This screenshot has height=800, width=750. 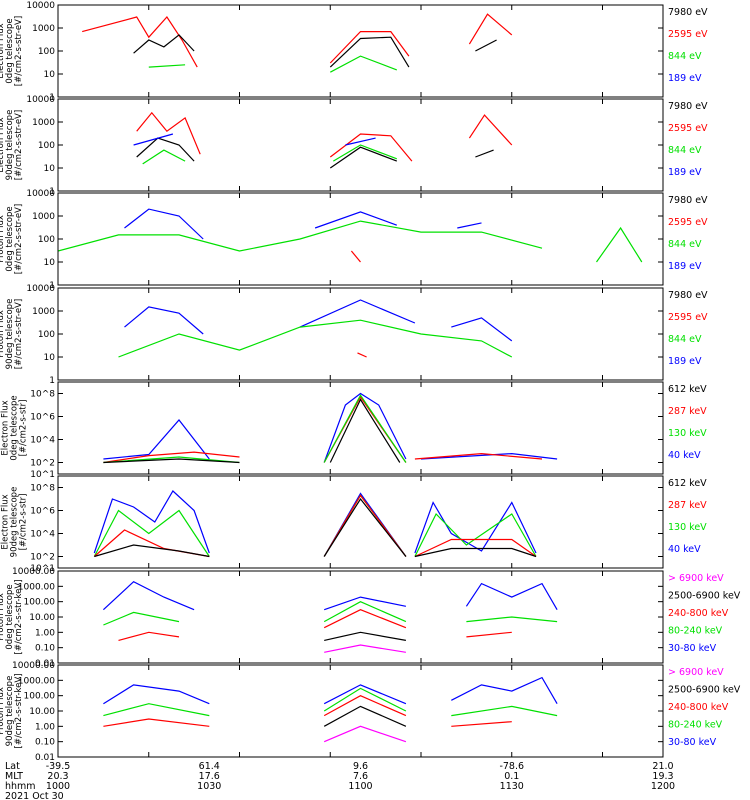 What do you see at coordinates (663, 786) in the screenshot?
I see `x-tick-label: 1200` at bounding box center [663, 786].